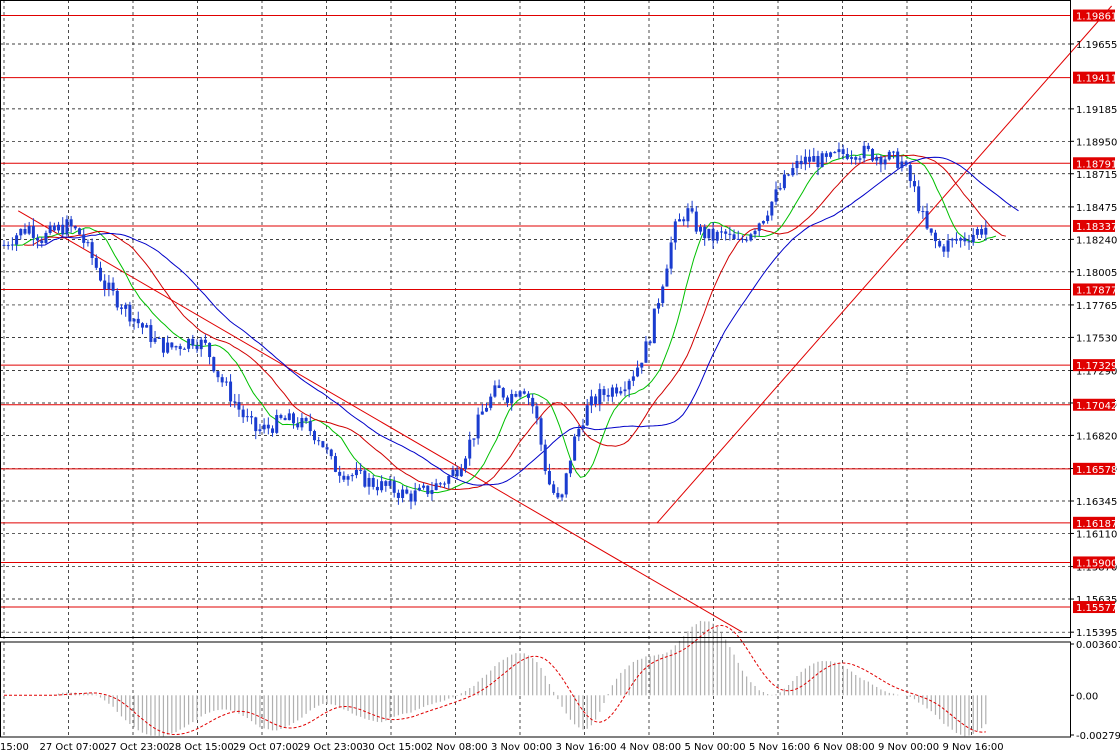 The width and height of the screenshot is (1120, 756). What do you see at coordinates (201, 747) in the screenshot?
I see `x-tick-label: 28 Oct 15:00` at bounding box center [201, 747].